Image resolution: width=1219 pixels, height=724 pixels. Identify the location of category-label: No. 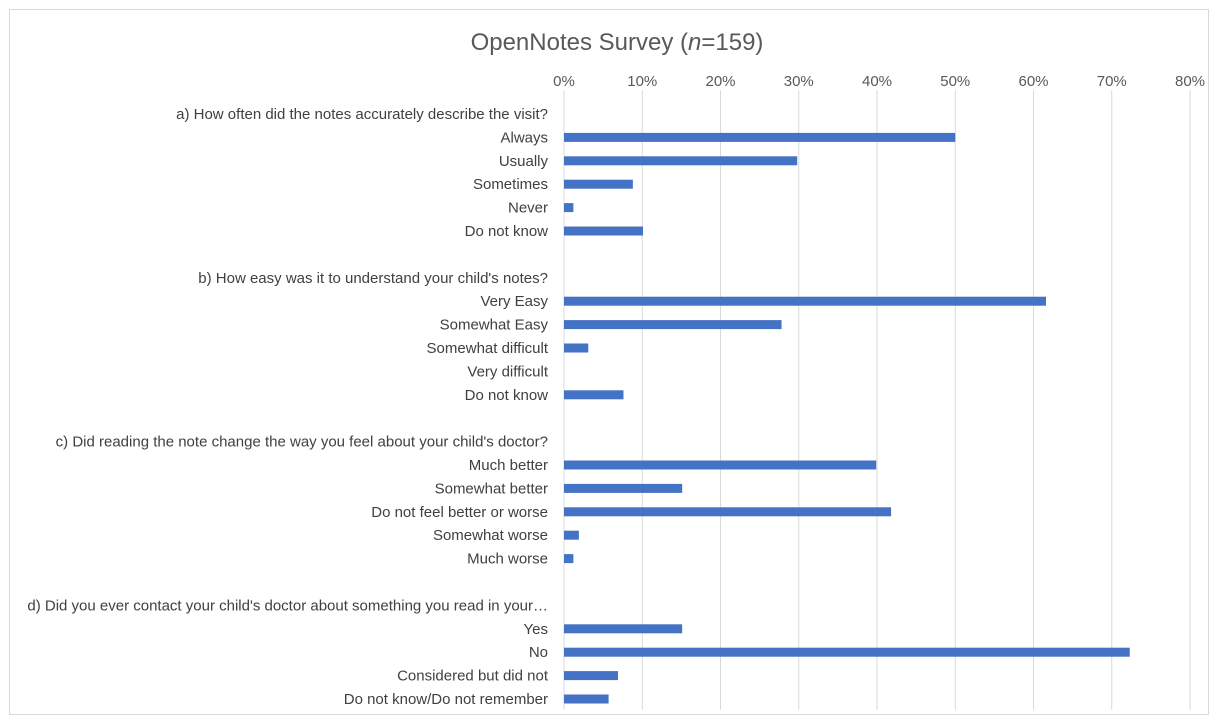
(538, 652).